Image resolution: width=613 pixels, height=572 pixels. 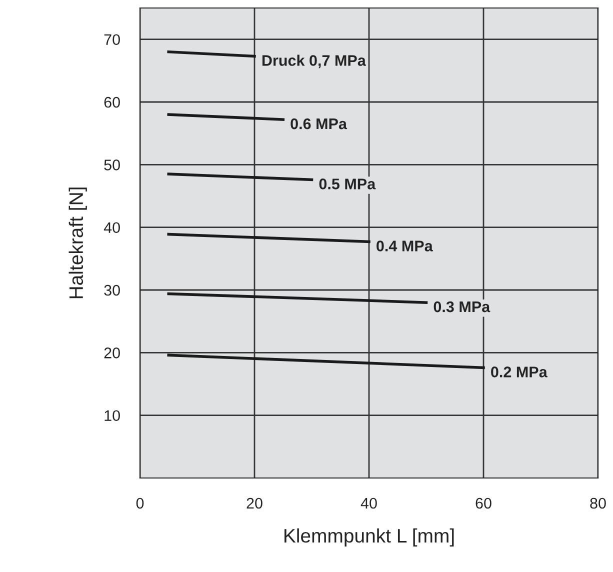 What do you see at coordinates (462, 306) in the screenshot?
I see `series-label: 0.3 MPa` at bounding box center [462, 306].